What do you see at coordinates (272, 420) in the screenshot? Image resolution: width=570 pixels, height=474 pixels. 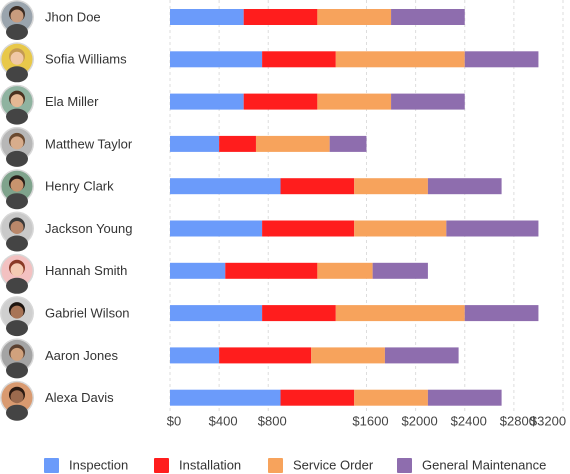 I see `x-tick-label: $800` at bounding box center [272, 420].